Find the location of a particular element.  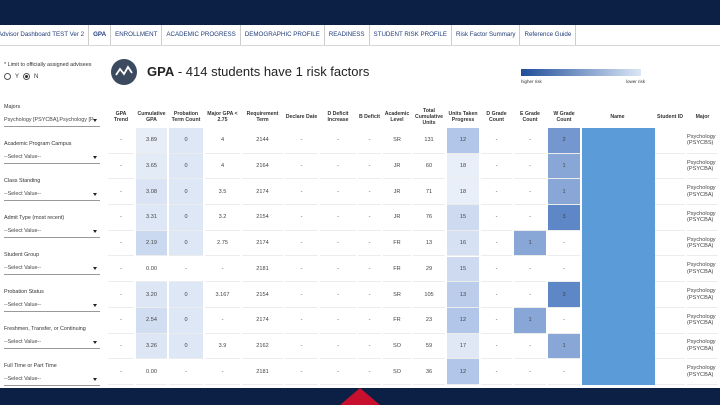

table-cell: 76 is located at coordinates (429, 218).